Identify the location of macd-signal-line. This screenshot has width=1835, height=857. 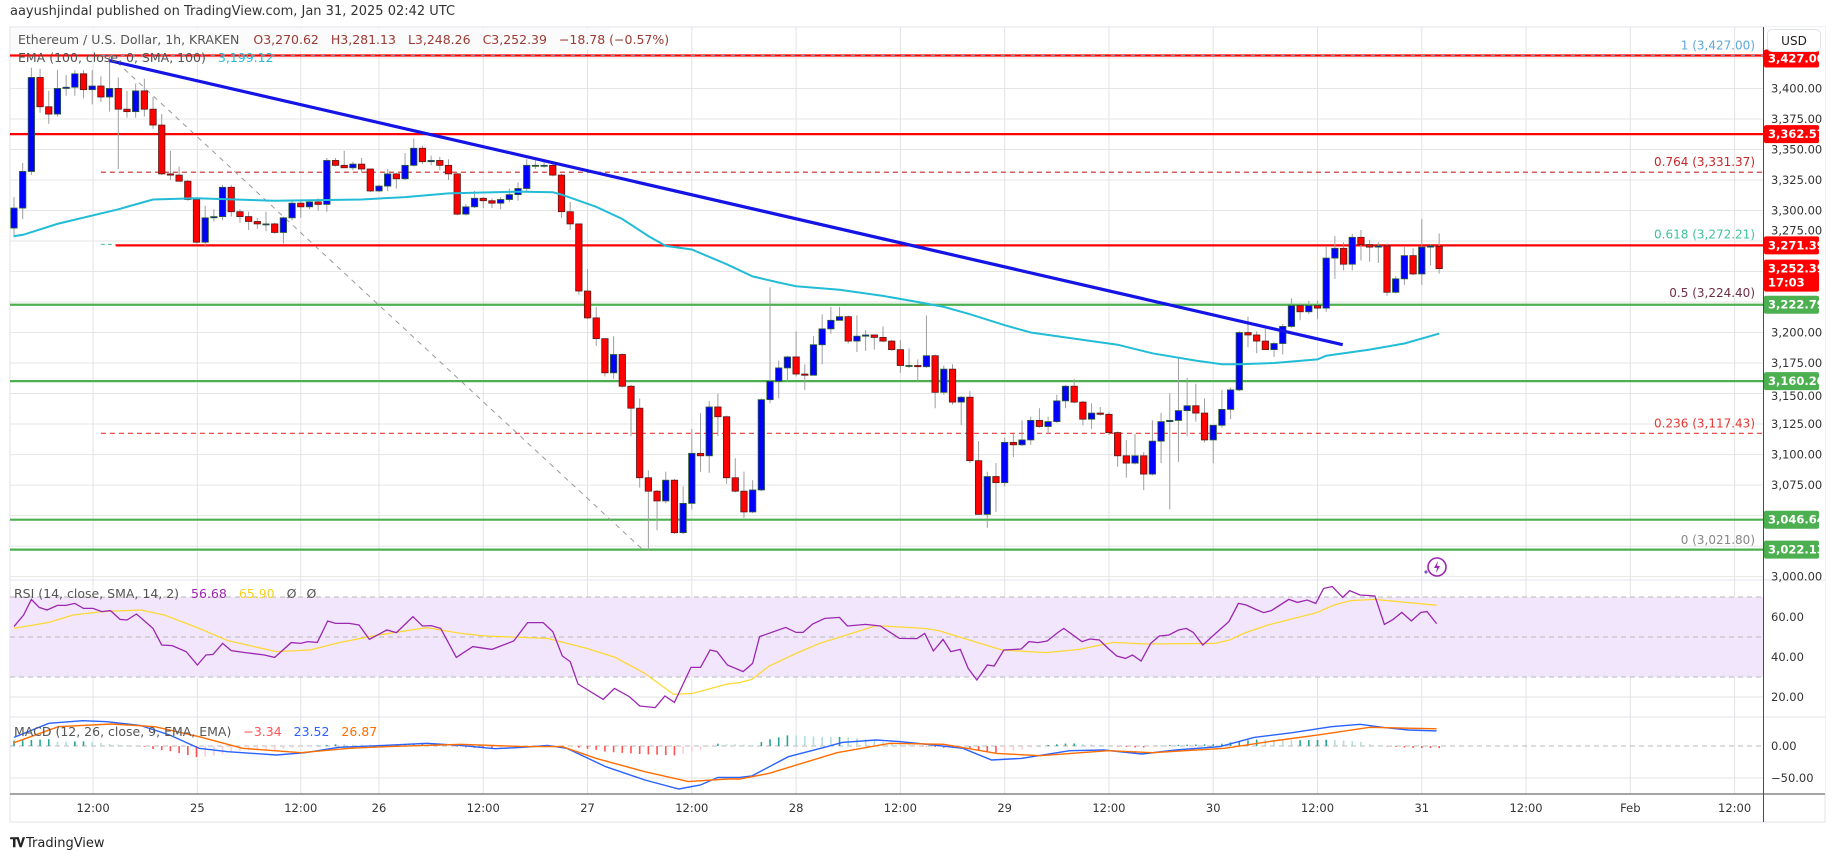
(725, 753).